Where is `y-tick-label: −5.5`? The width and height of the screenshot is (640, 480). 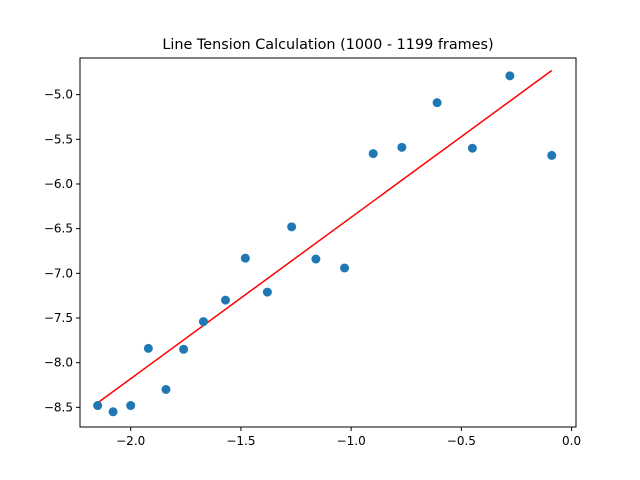 y-tick-label: −5.5 is located at coordinates (58, 139).